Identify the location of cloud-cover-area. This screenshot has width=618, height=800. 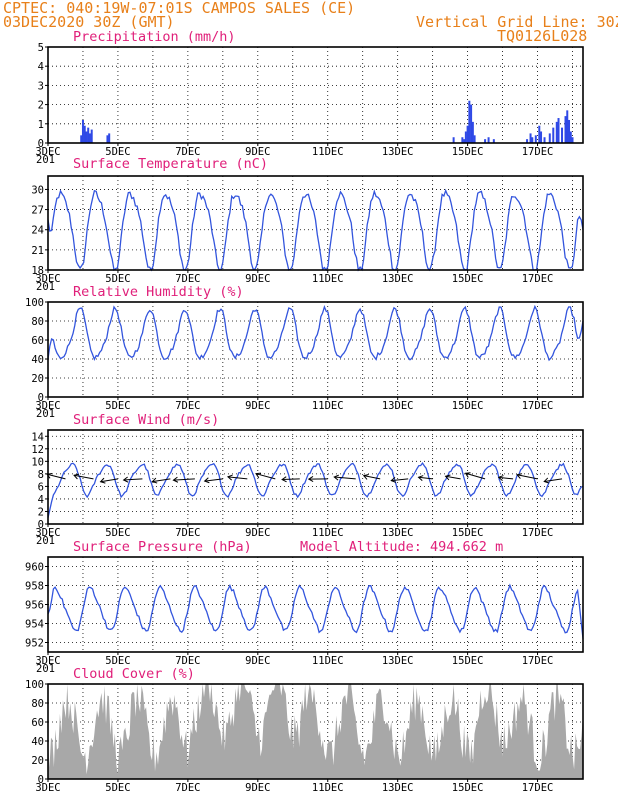
(315, 731).